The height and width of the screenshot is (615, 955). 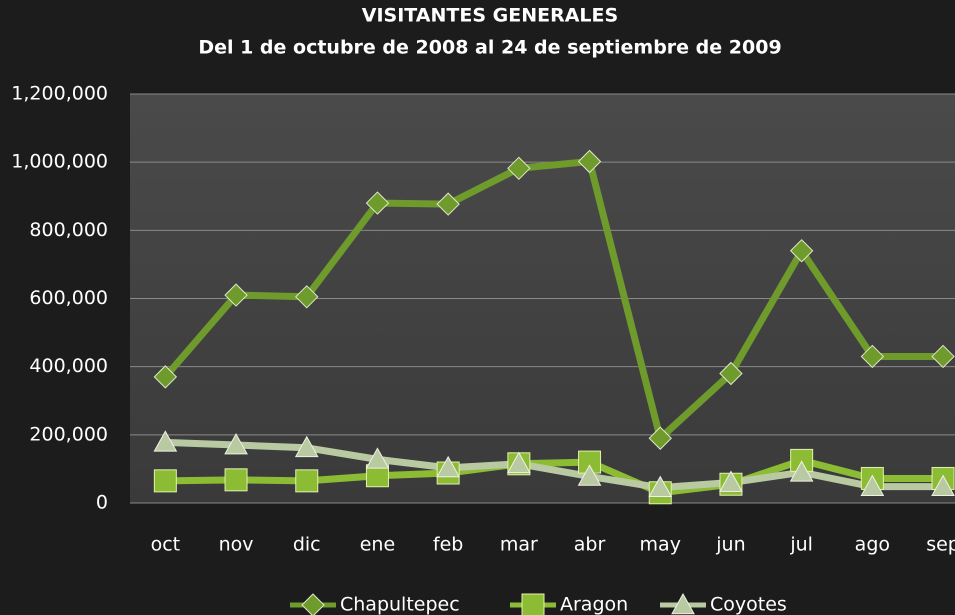 What do you see at coordinates (400, 604) in the screenshot?
I see `legend-label: Chapultepec` at bounding box center [400, 604].